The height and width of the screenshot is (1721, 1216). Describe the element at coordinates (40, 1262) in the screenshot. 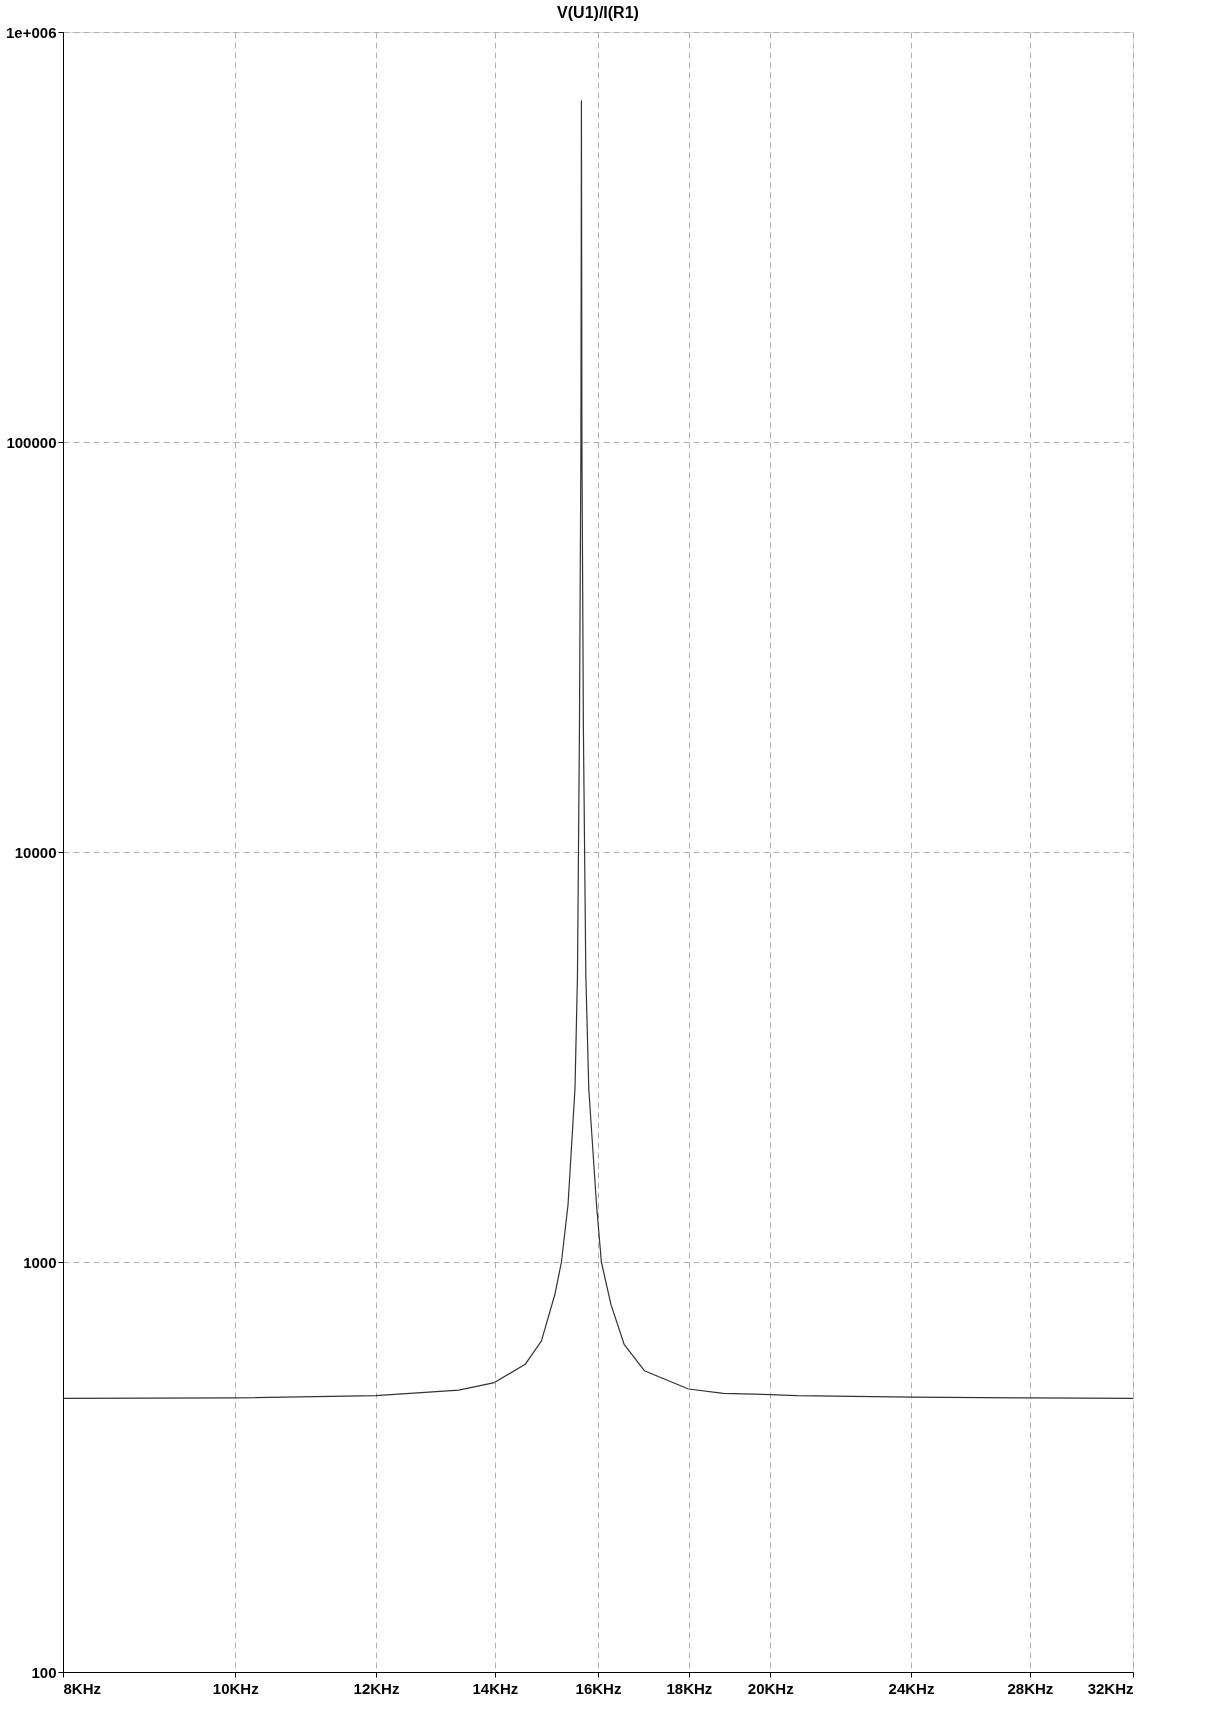

I see `y-tick-label: 1000` at that location.